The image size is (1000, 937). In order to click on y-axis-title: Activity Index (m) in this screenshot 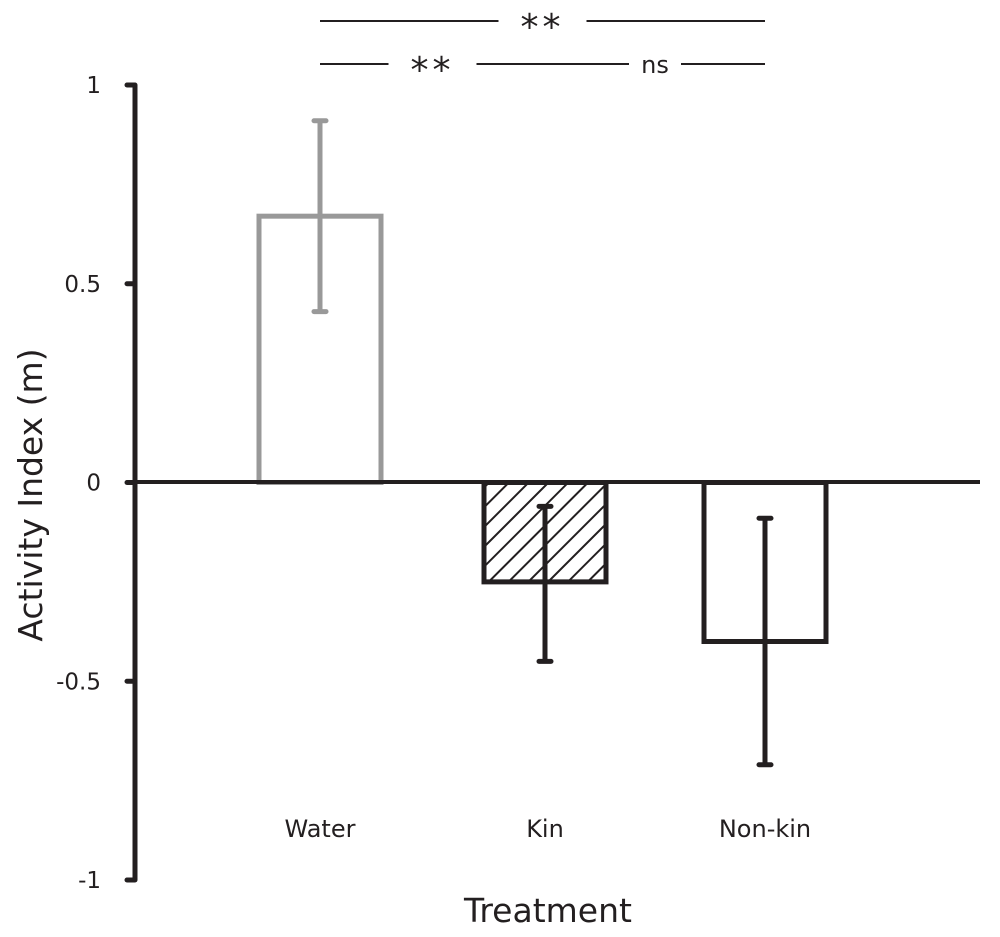, I will do `click(30, 494)`.